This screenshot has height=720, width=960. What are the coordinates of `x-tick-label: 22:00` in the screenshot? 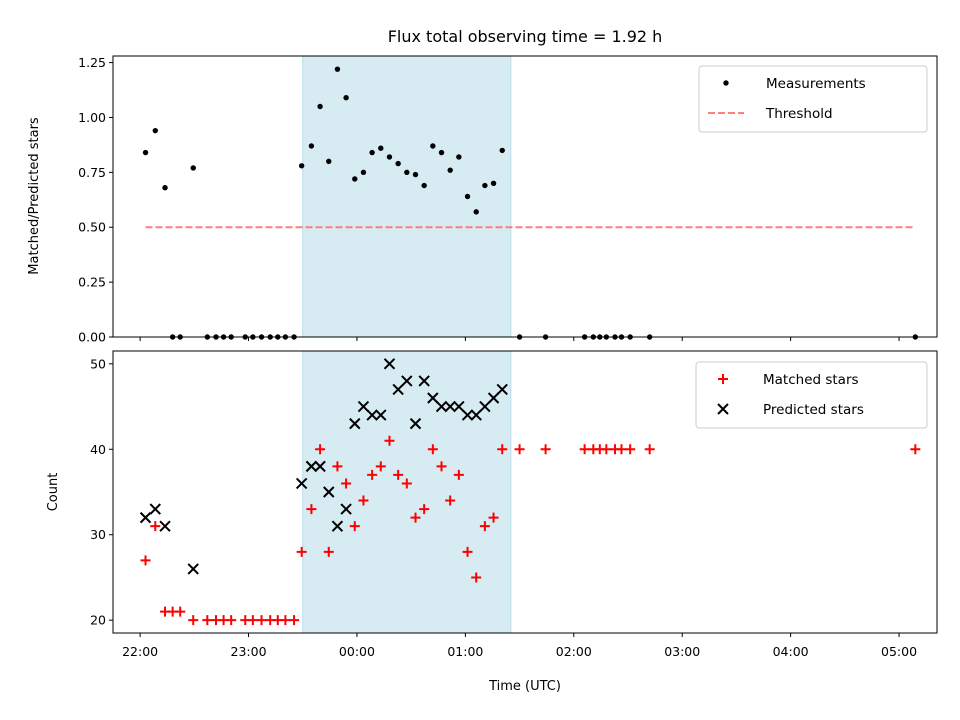 It's located at (140, 651).